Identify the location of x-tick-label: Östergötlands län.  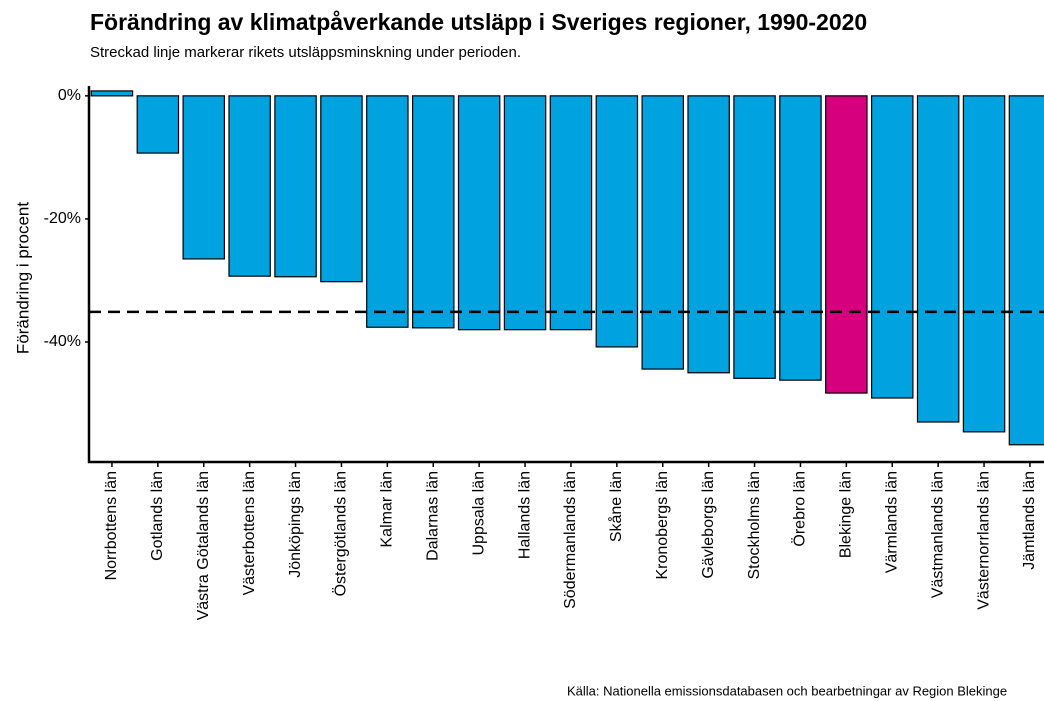
(341, 533).